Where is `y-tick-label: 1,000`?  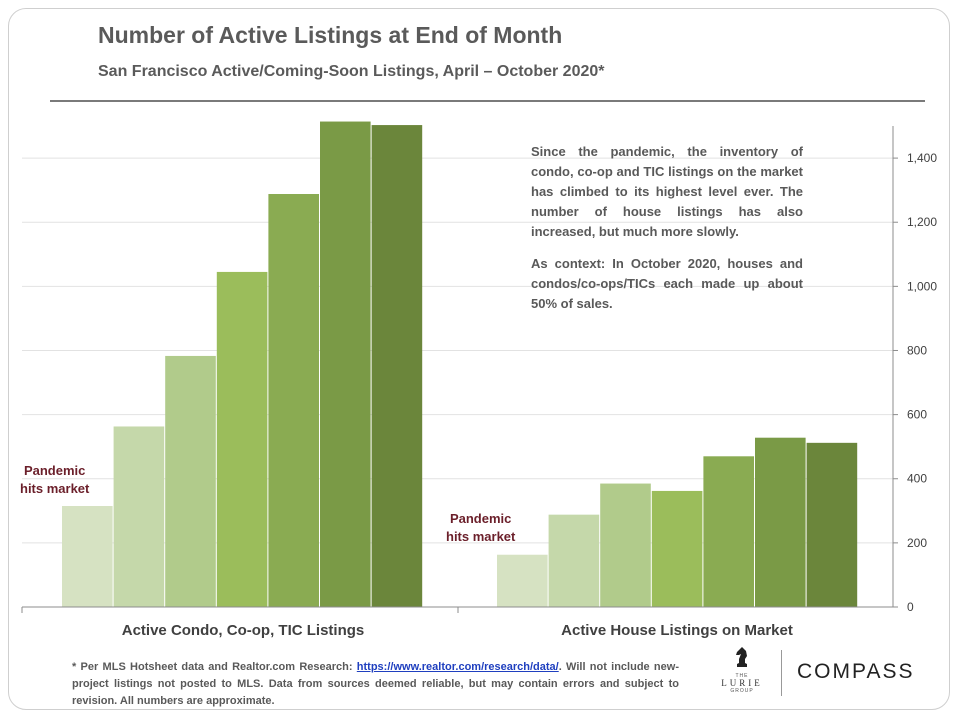 y-tick-label: 1,000 is located at coordinates (922, 286).